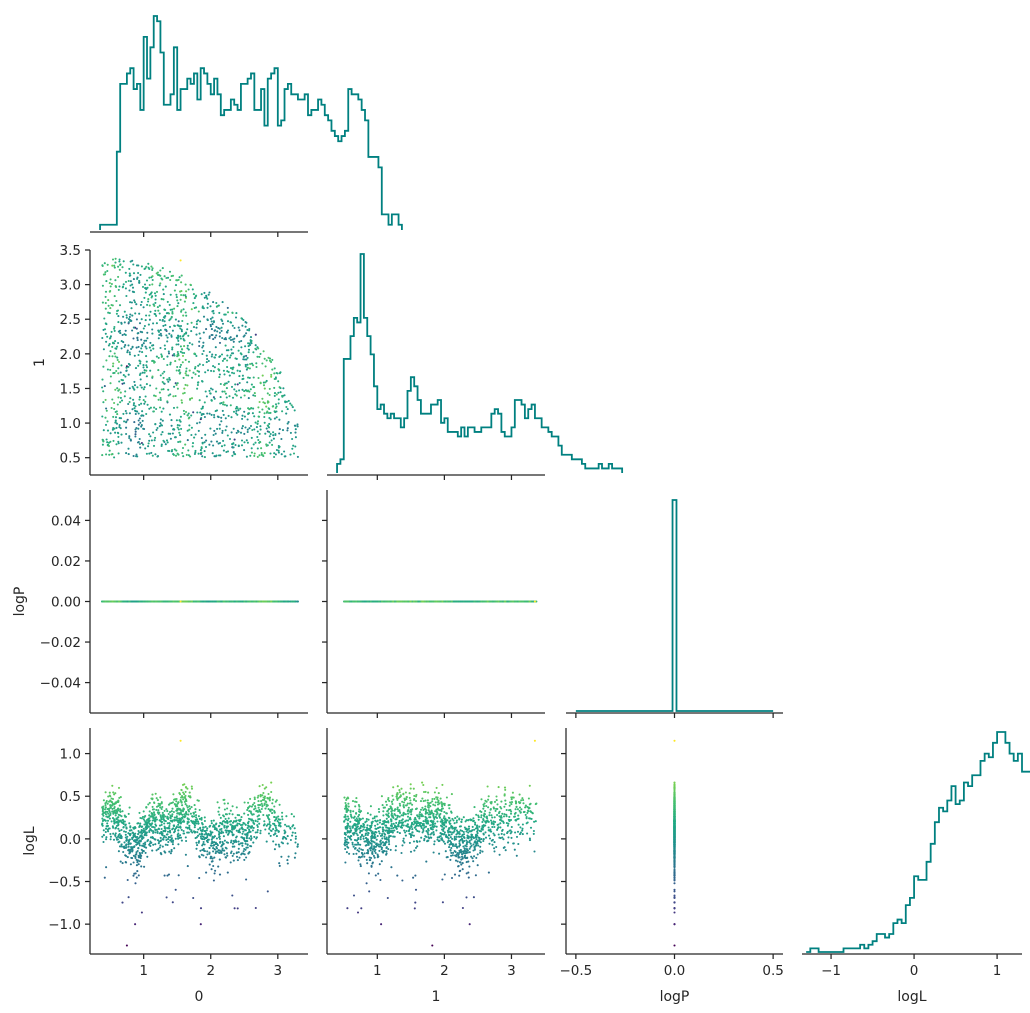 The width and height of the screenshot is (1030, 1013). Describe the element at coordinates (70, 459) in the screenshot. I see `y-tick-label: 0.5` at that location.